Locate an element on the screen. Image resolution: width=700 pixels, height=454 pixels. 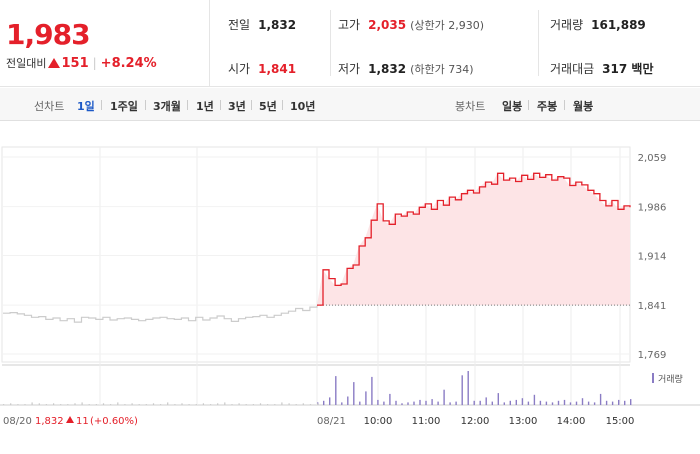
stat-value: 1,841 is located at coordinates (277, 69).